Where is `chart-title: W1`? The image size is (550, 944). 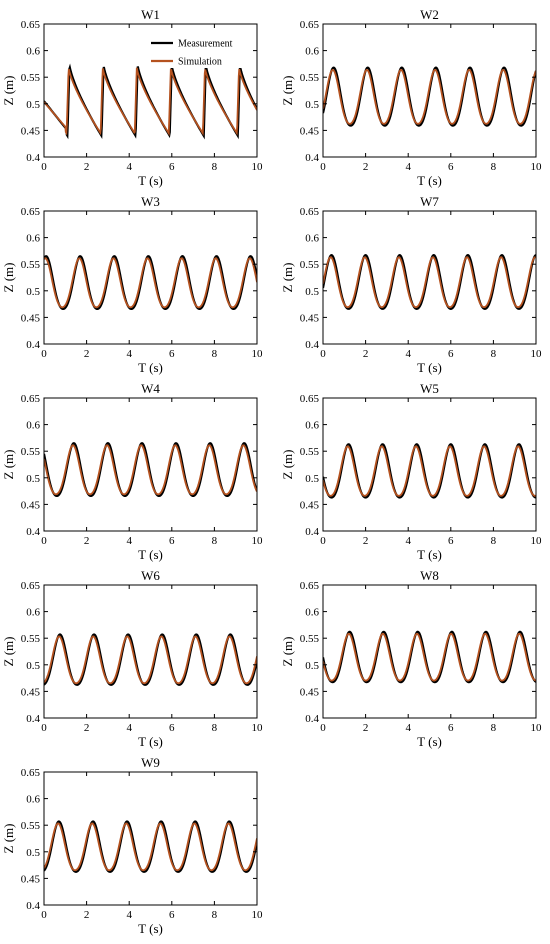 chart-title: W1 is located at coordinates (150, 14).